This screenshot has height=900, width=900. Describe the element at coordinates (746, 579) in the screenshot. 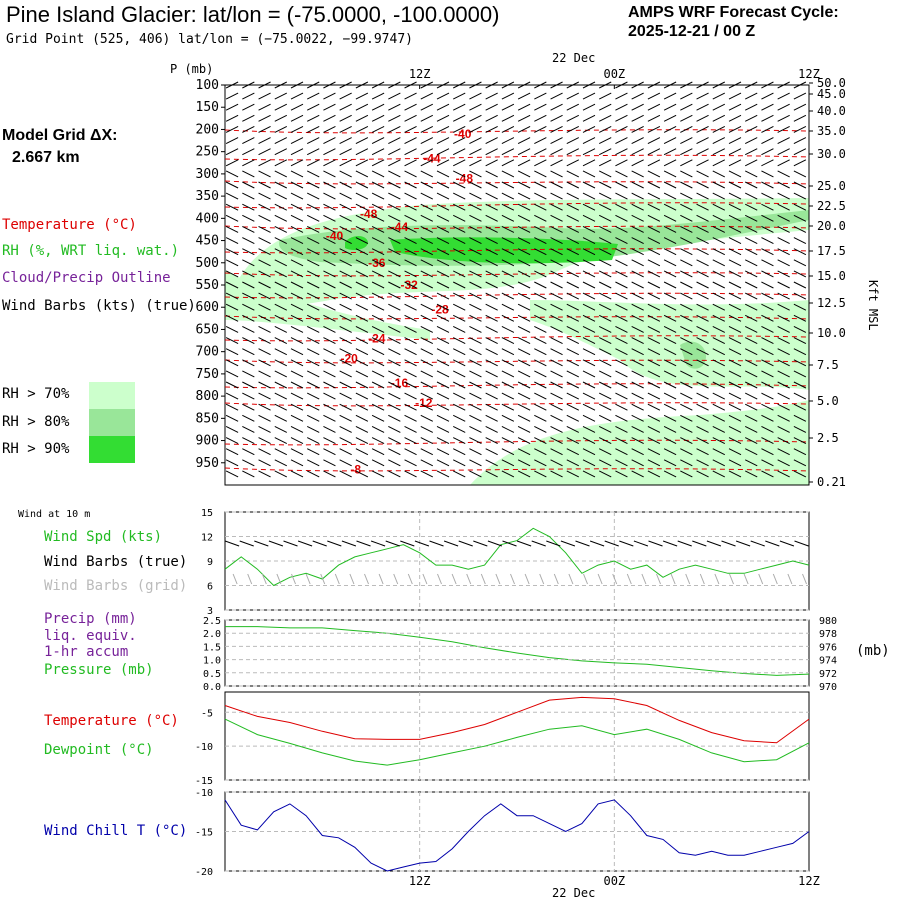

I see `wind-10m-grid-barb` at that location.